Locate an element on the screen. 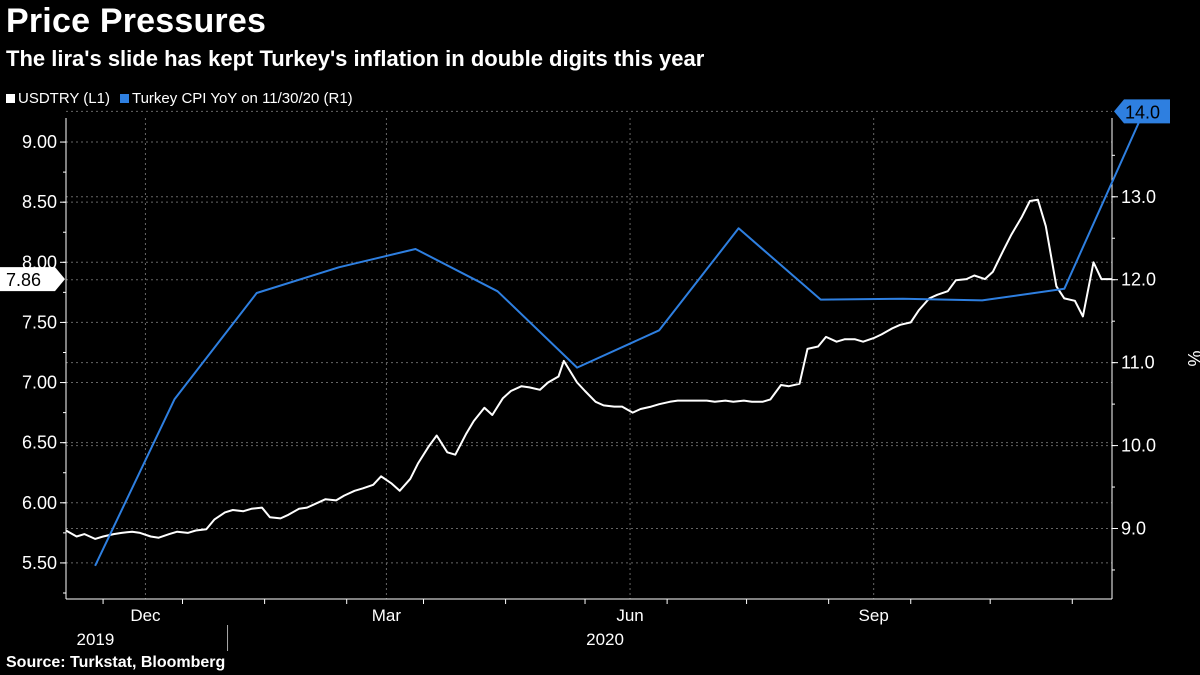 This screenshot has height=675, width=1200. y-right-tick-label: 10.0 is located at coordinates (1138, 446).